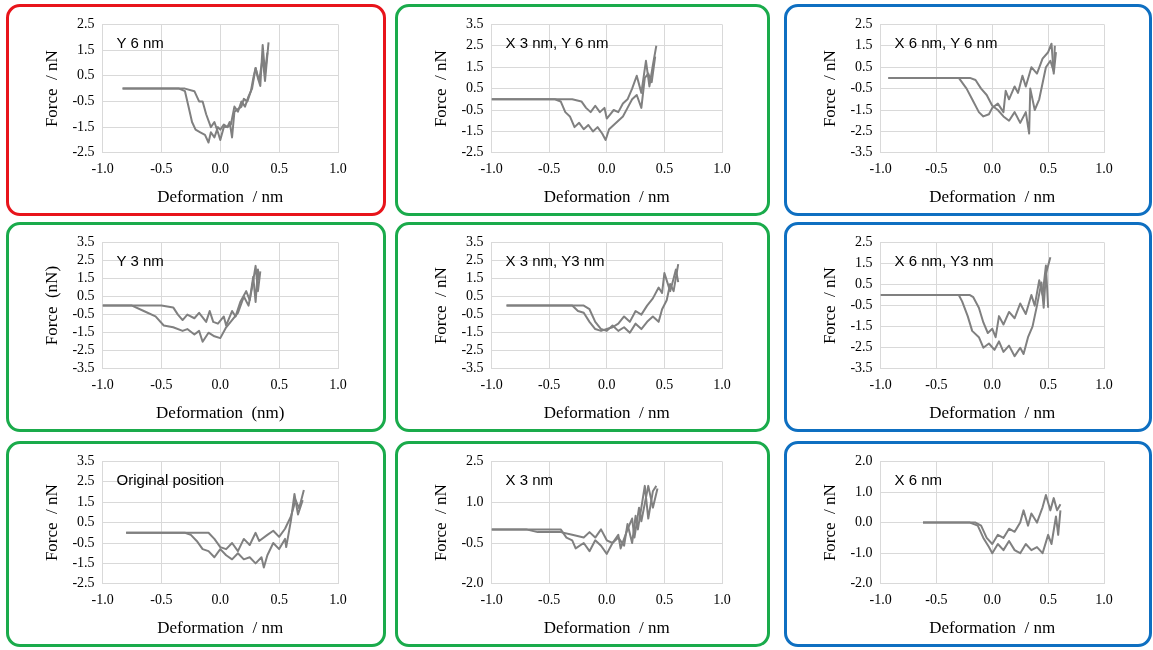 The image size is (1153, 650). I want to click on annotation: Y 6 nm, so click(140, 43).